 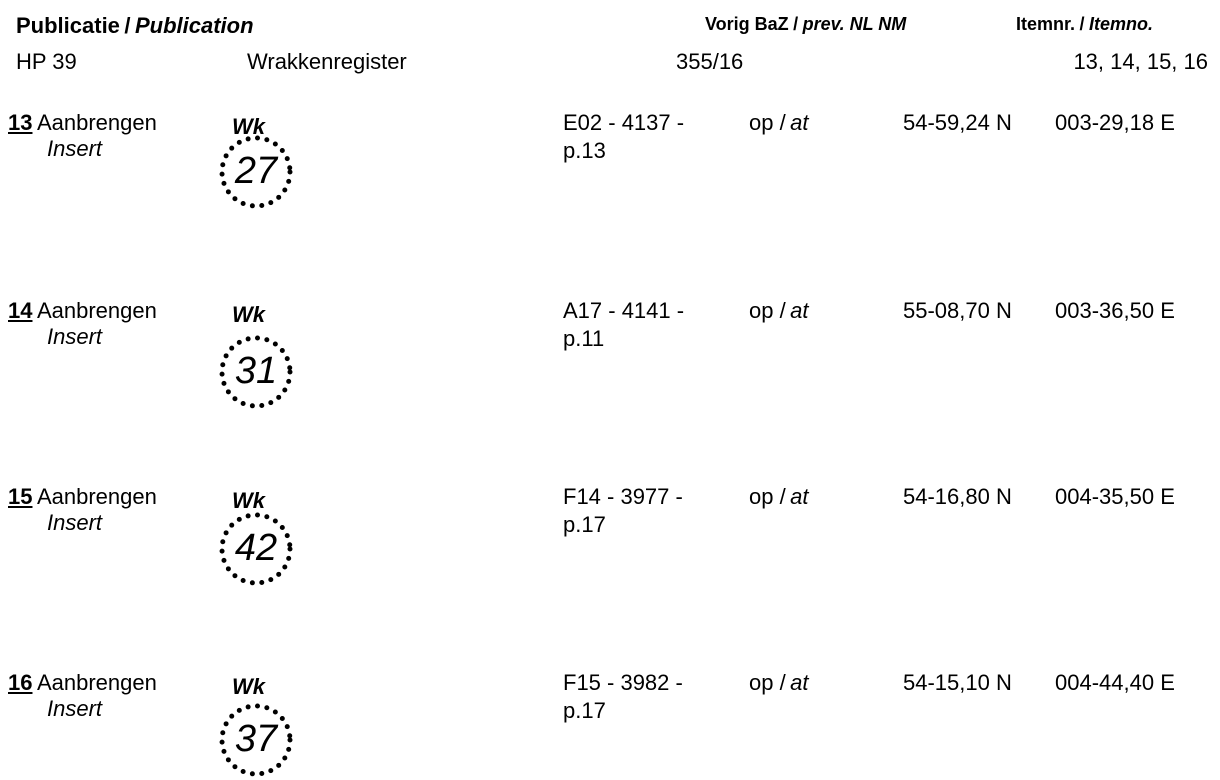 What do you see at coordinates (957, 496) in the screenshot?
I see `latitude: 54-16,80 N` at bounding box center [957, 496].